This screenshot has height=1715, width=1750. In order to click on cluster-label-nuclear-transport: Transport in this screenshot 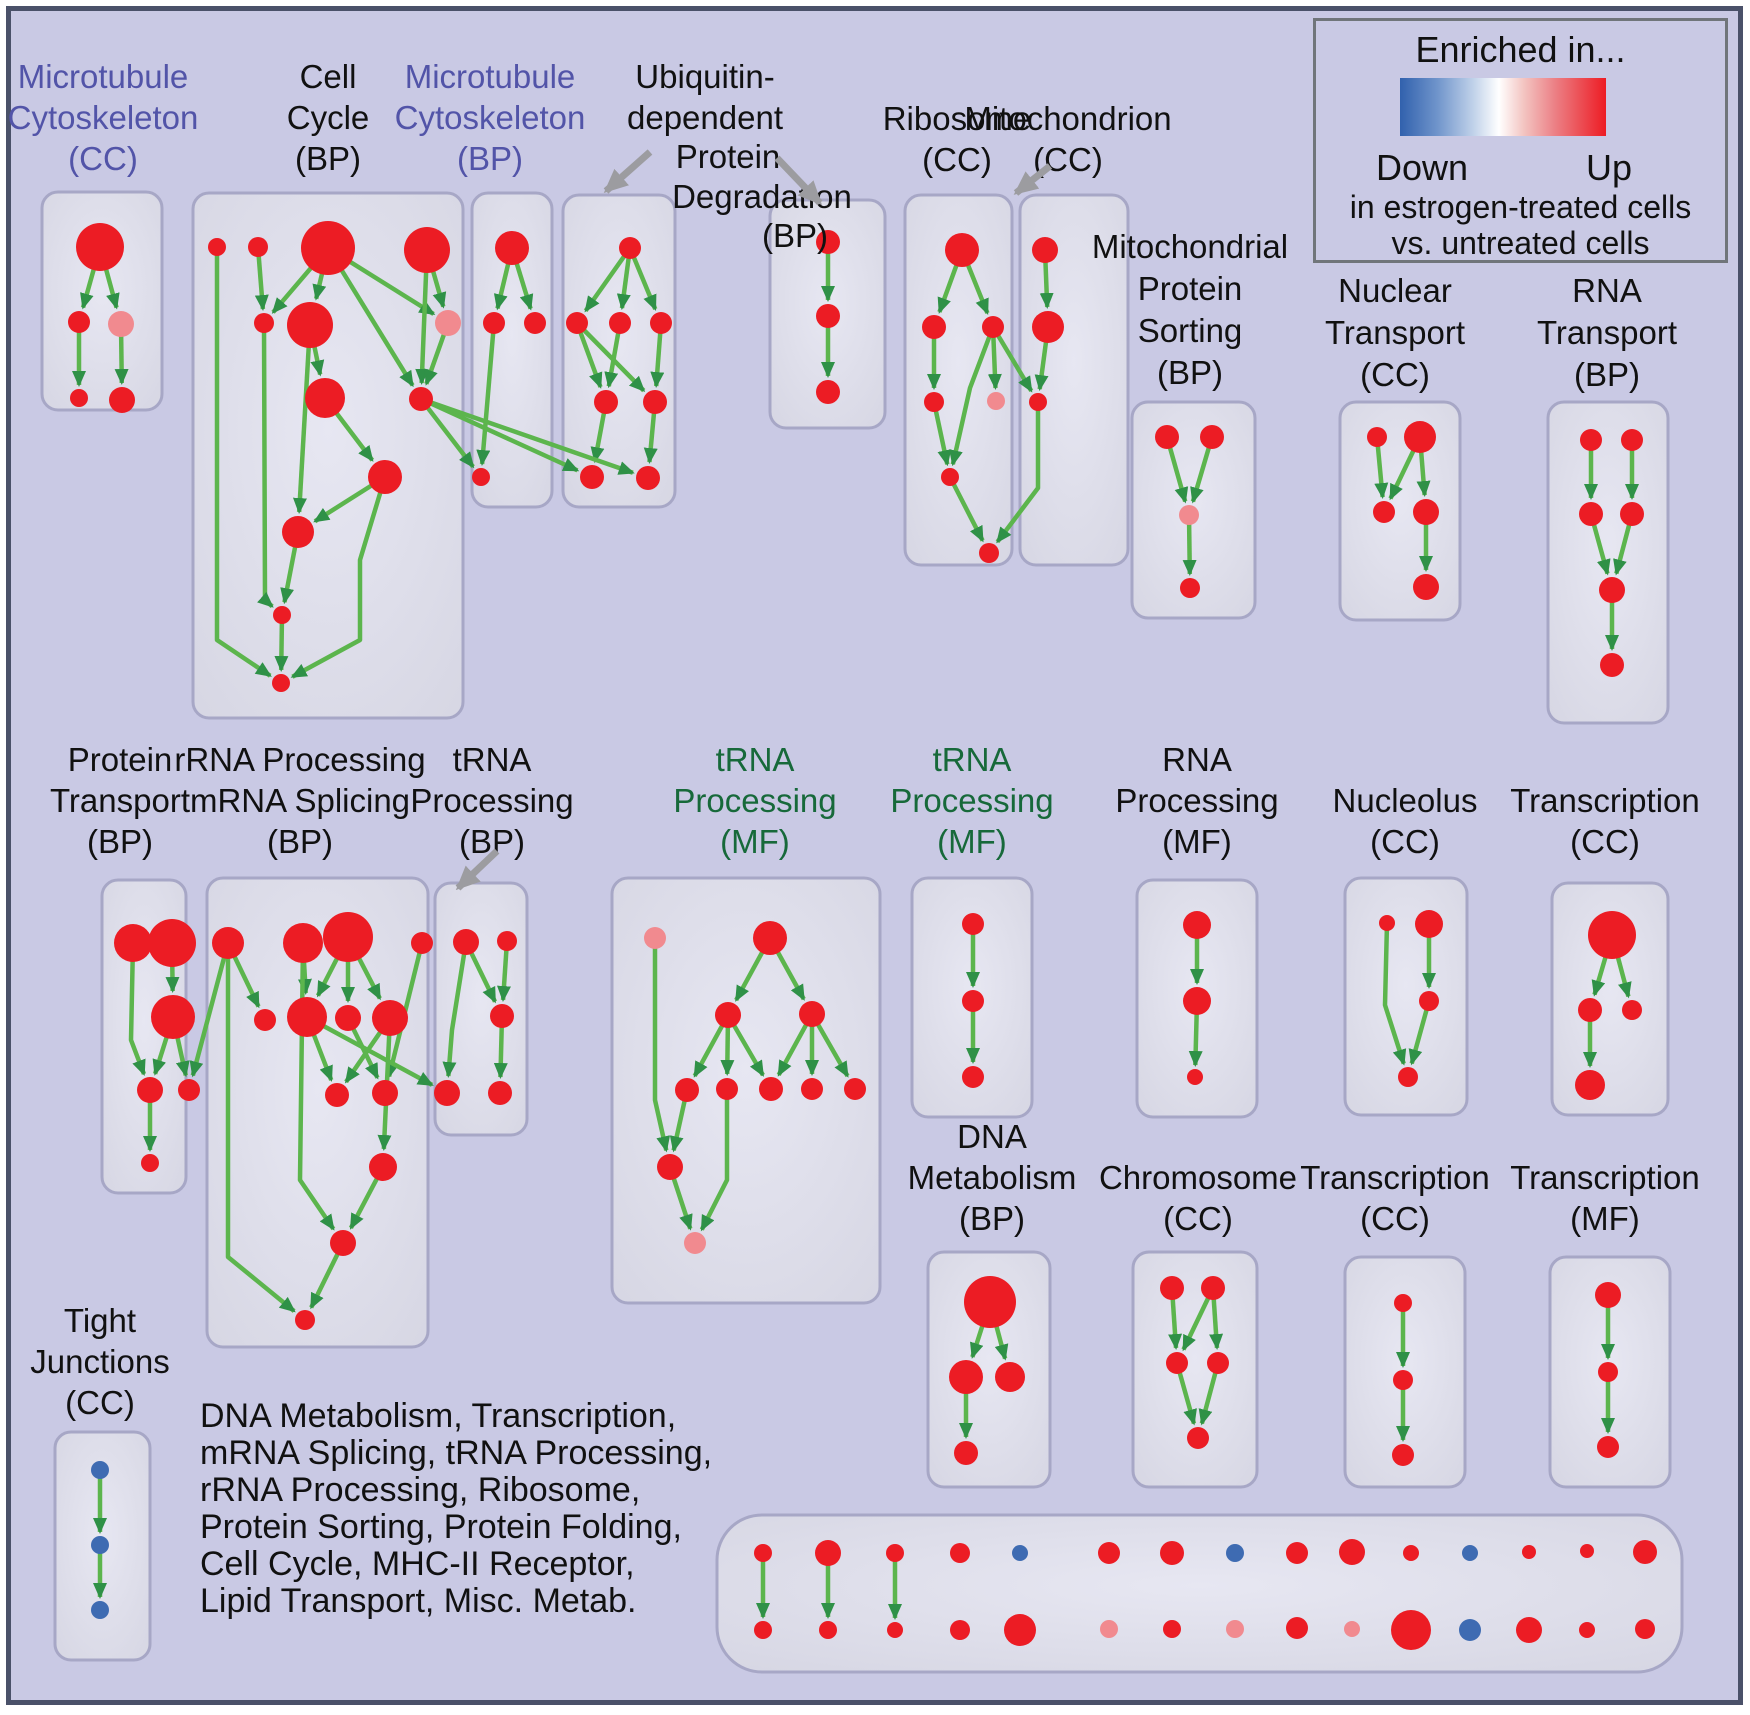, I will do `click(1395, 332)`.